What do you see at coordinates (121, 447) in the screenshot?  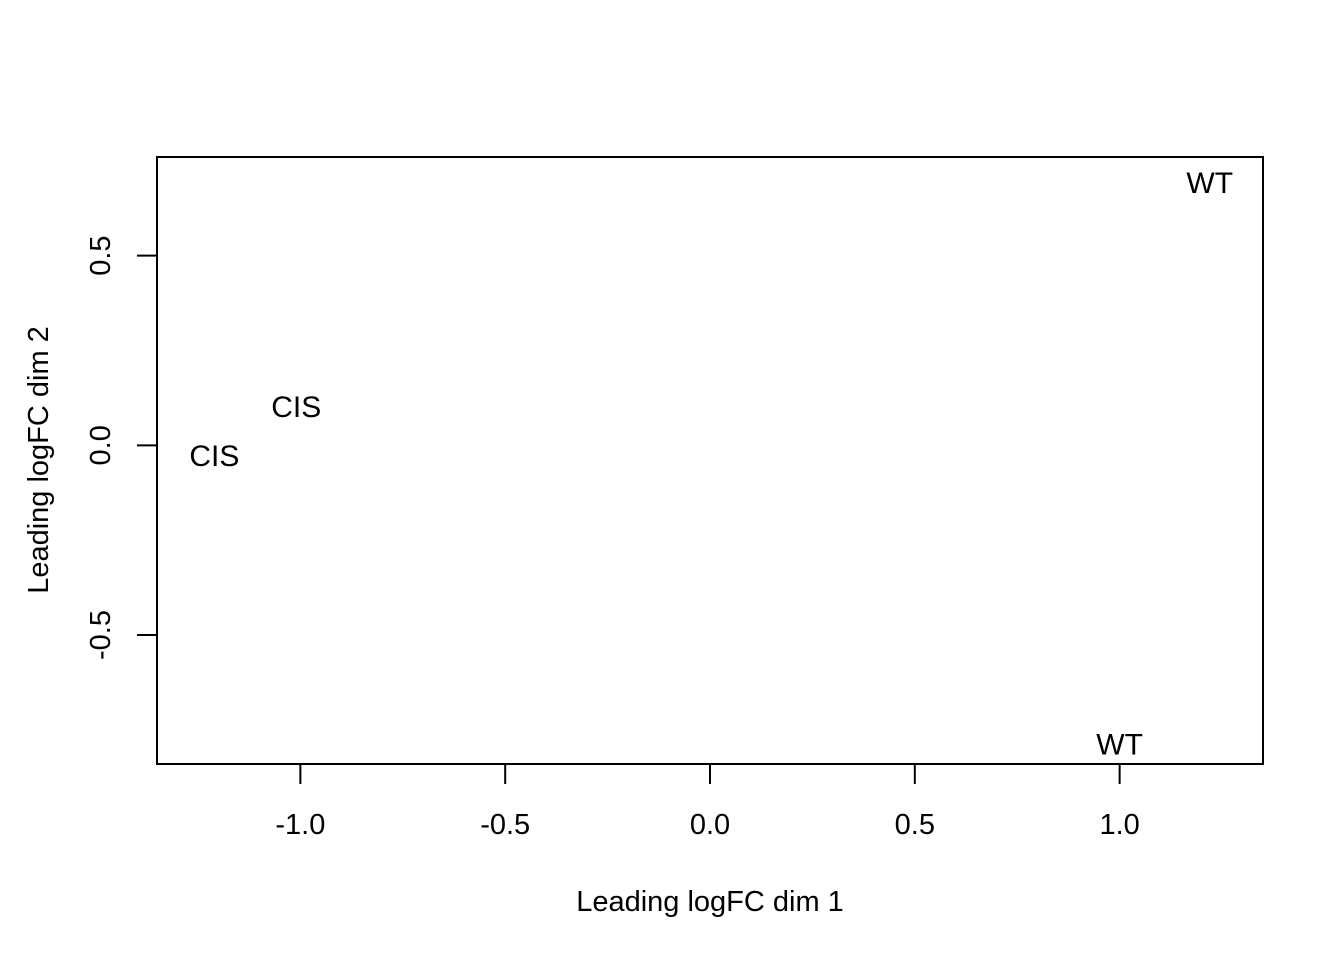 I see `y-axis: -0.5 0.0 0.5` at bounding box center [121, 447].